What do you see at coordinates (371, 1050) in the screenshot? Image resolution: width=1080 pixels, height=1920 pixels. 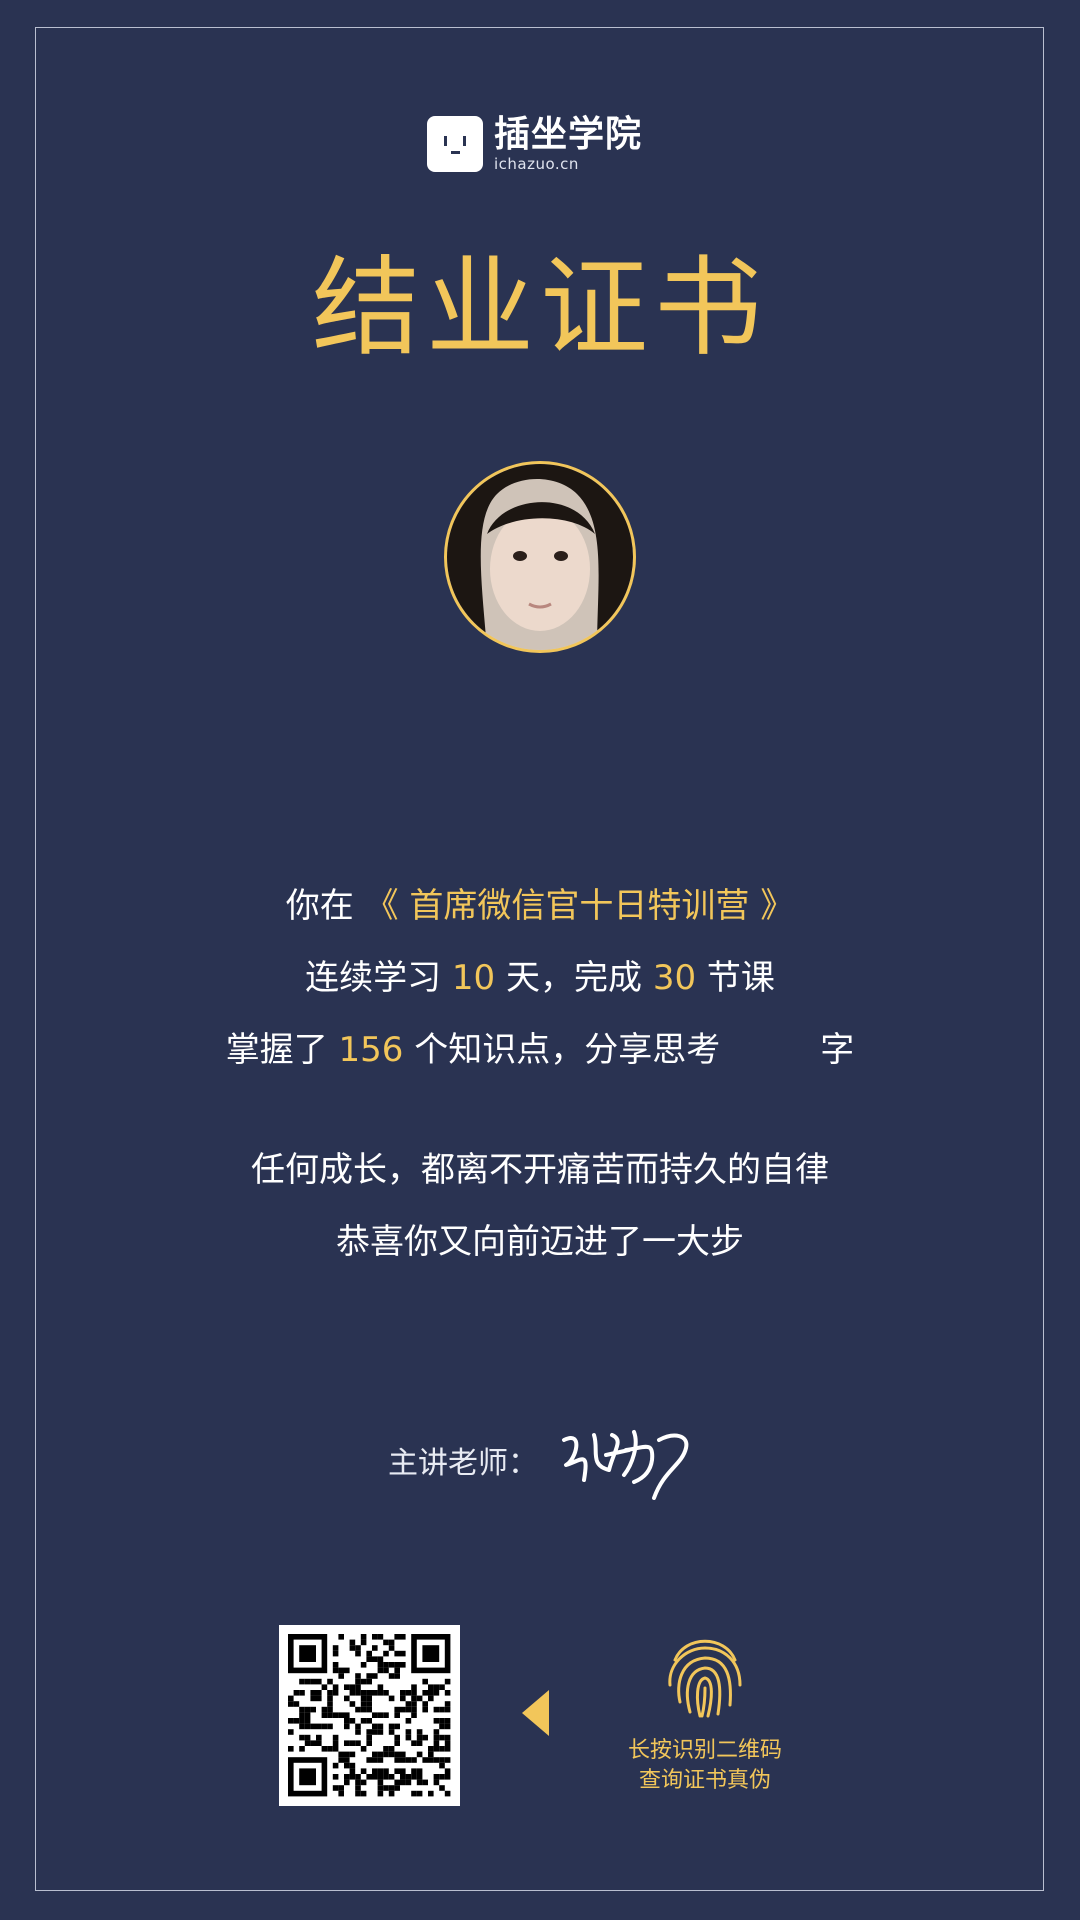 I see `points-count: 156` at bounding box center [371, 1050].